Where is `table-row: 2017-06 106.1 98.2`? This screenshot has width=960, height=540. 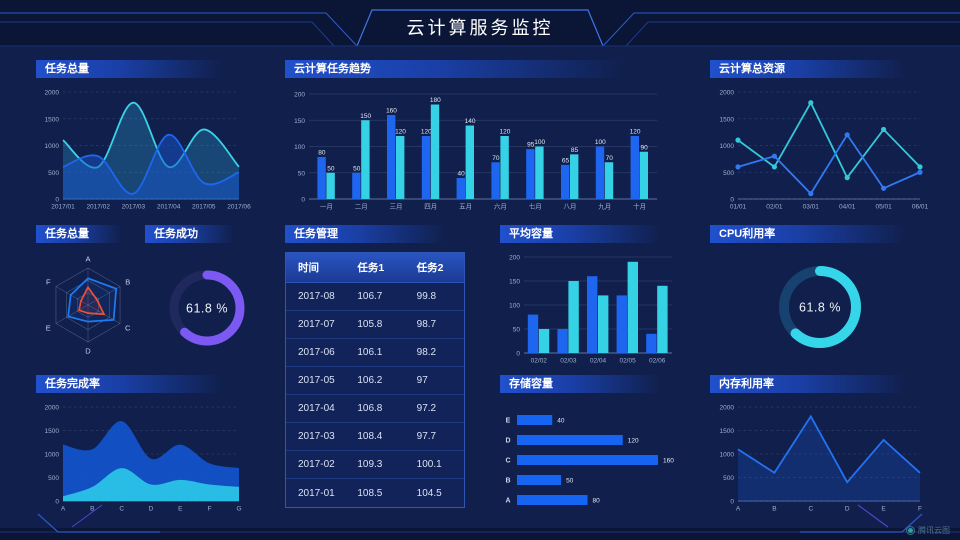 table-row: 2017-06 106.1 98.2 is located at coordinates (375, 353).